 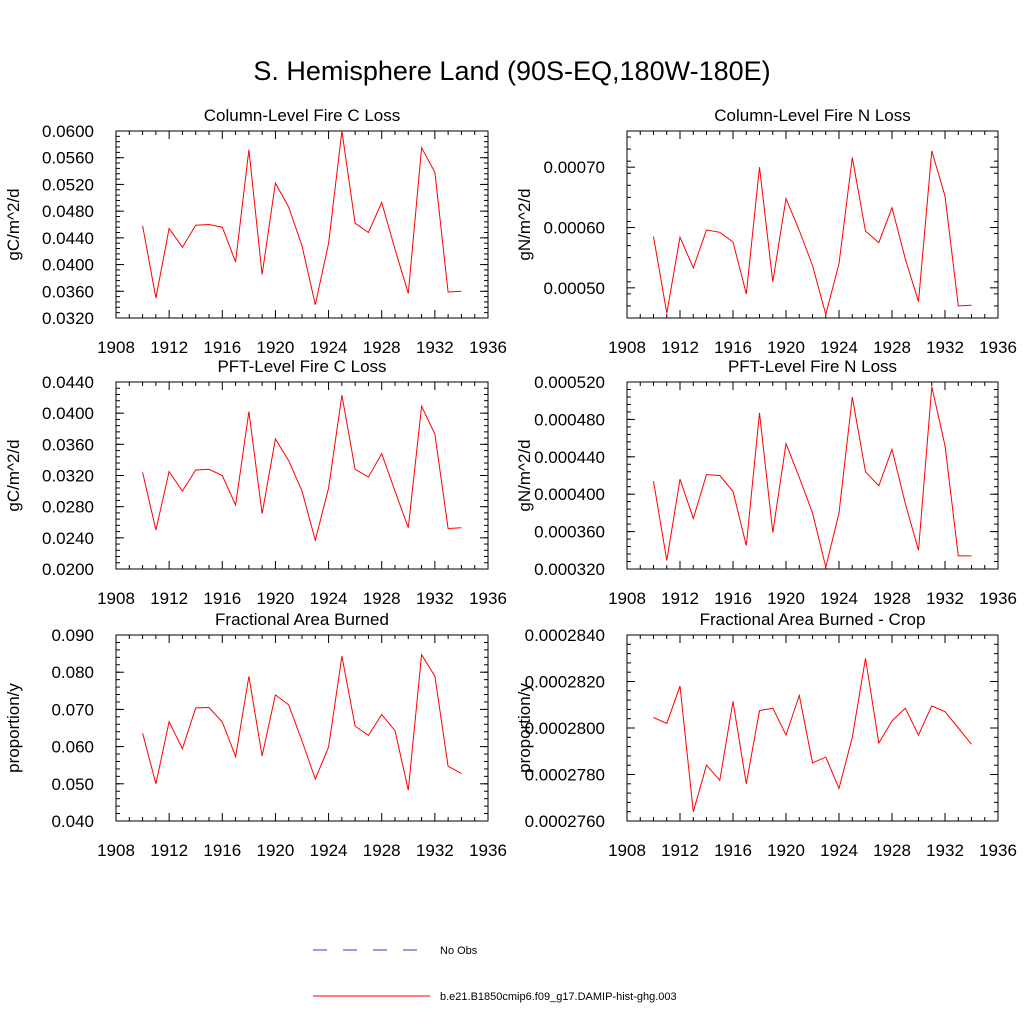 I want to click on panel-title: Fractional Area Burned, so click(x=302, y=619).